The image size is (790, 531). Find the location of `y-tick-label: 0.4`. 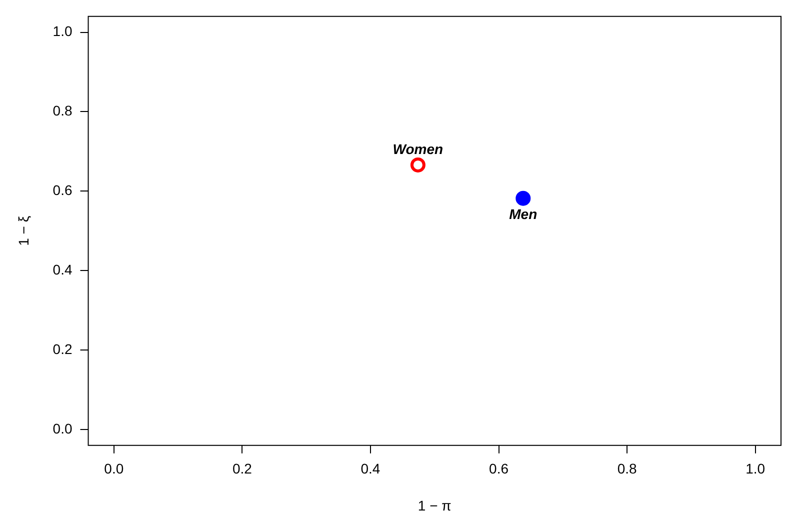

y-tick-label: 0.4 is located at coordinates (62, 269).